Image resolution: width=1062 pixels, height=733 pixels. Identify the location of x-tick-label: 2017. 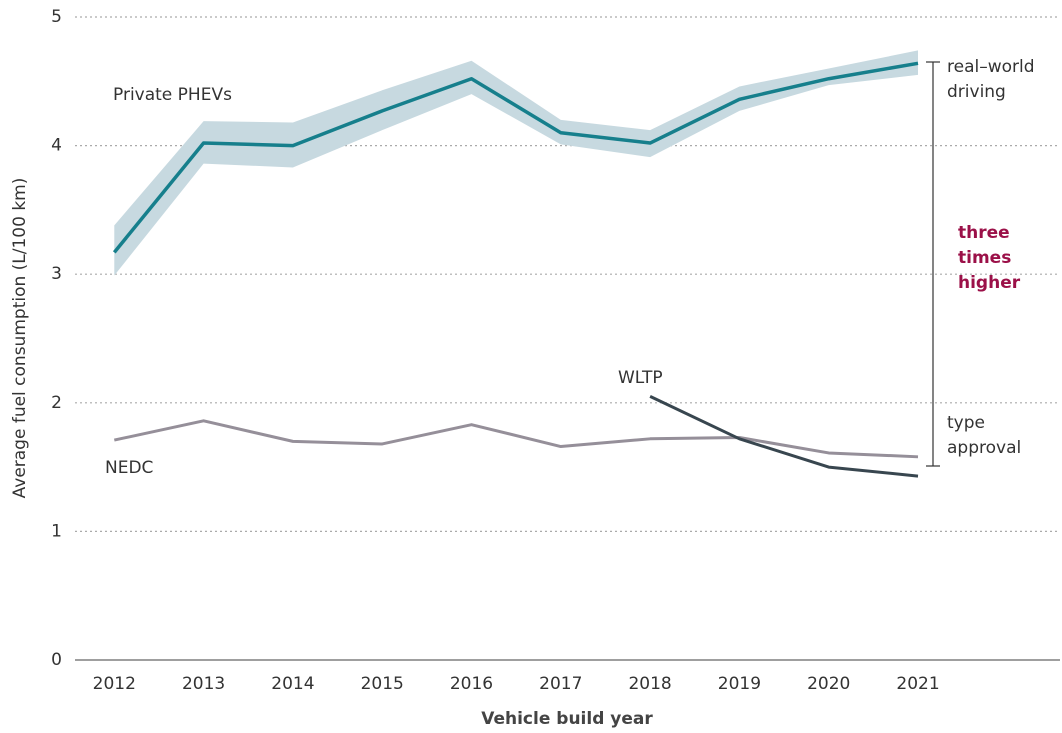
(560, 684).